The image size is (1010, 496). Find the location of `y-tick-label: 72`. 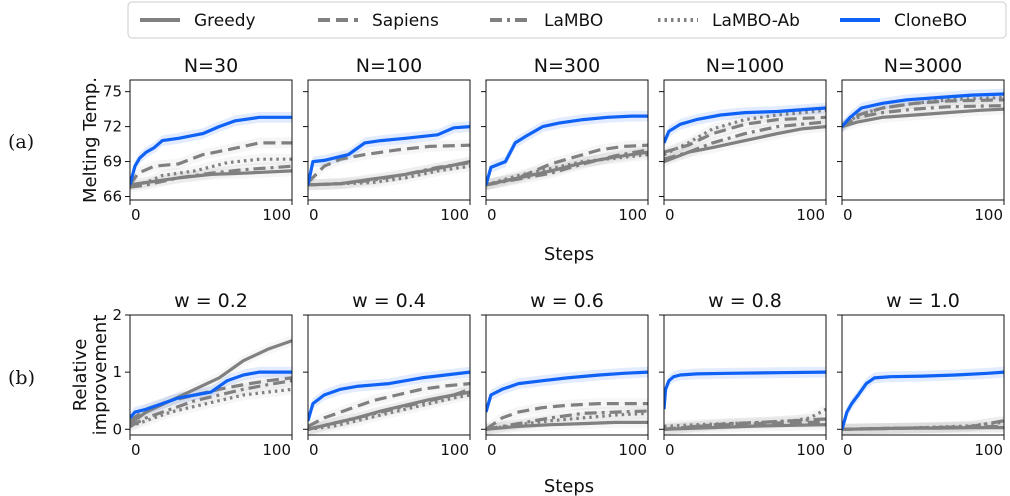

y-tick-label: 72 is located at coordinates (112, 127).